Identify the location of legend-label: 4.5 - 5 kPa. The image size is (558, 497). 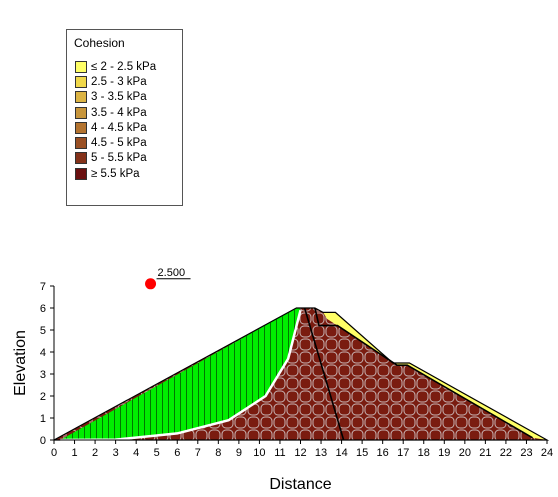
(119, 143).